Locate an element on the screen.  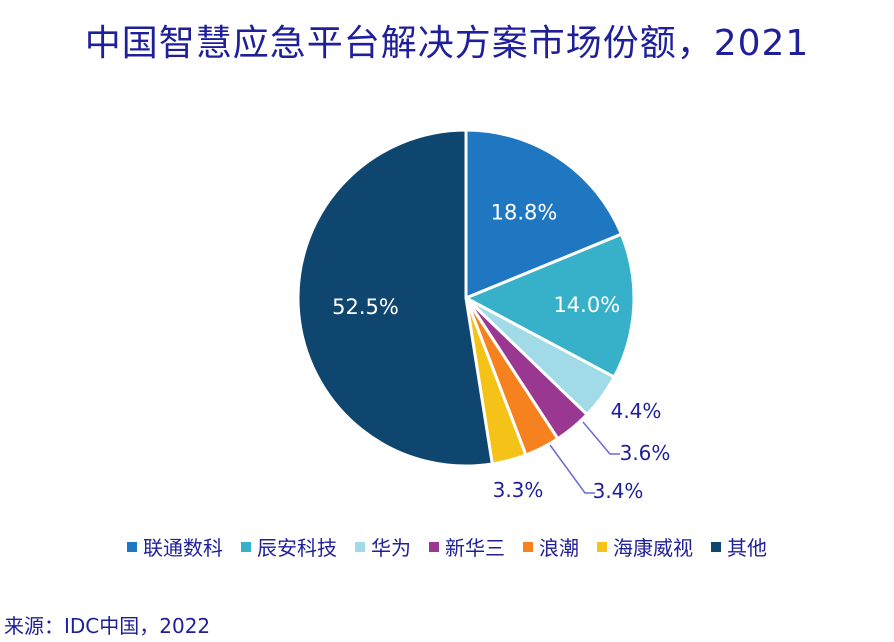
chart-legend: 联通数科 辰安科技 华为 新华三 浪潮 海康威视 其他 is located at coordinates (447, 546).